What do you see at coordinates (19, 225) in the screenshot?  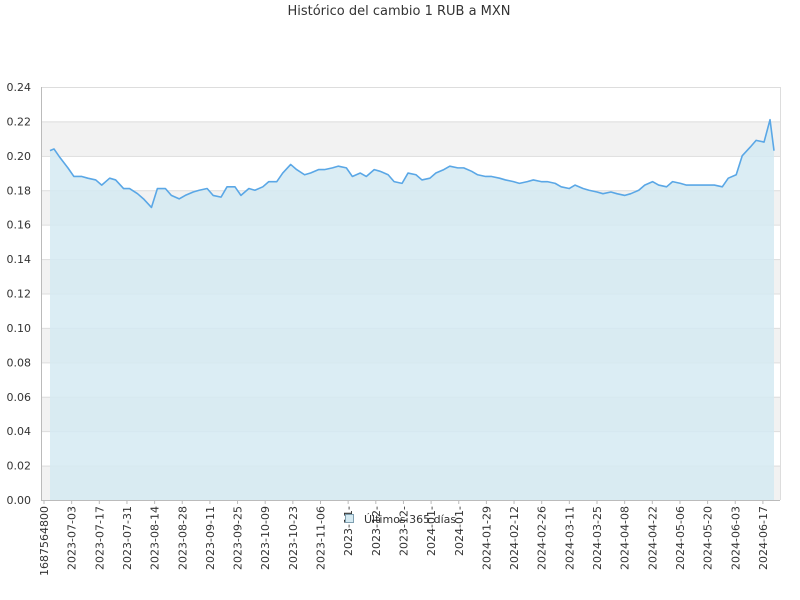 I see `y-tick-label: 0.16` at bounding box center [19, 225].